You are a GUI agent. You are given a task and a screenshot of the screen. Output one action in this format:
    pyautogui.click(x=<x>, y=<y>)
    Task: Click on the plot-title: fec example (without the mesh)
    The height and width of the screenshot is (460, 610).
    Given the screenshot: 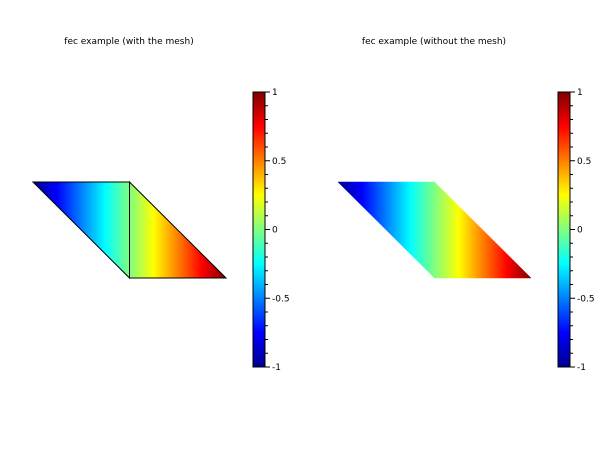 What is the action you would take?
    pyautogui.click(x=434, y=42)
    